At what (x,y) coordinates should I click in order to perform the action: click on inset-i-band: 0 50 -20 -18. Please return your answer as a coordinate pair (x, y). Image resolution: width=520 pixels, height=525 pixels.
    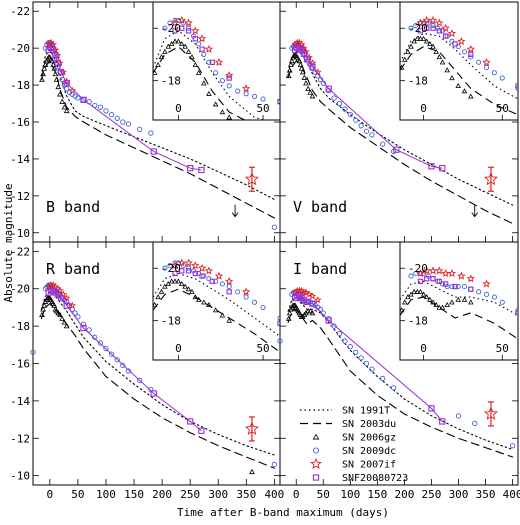
    Looking at the image, I should click on (446, 301).